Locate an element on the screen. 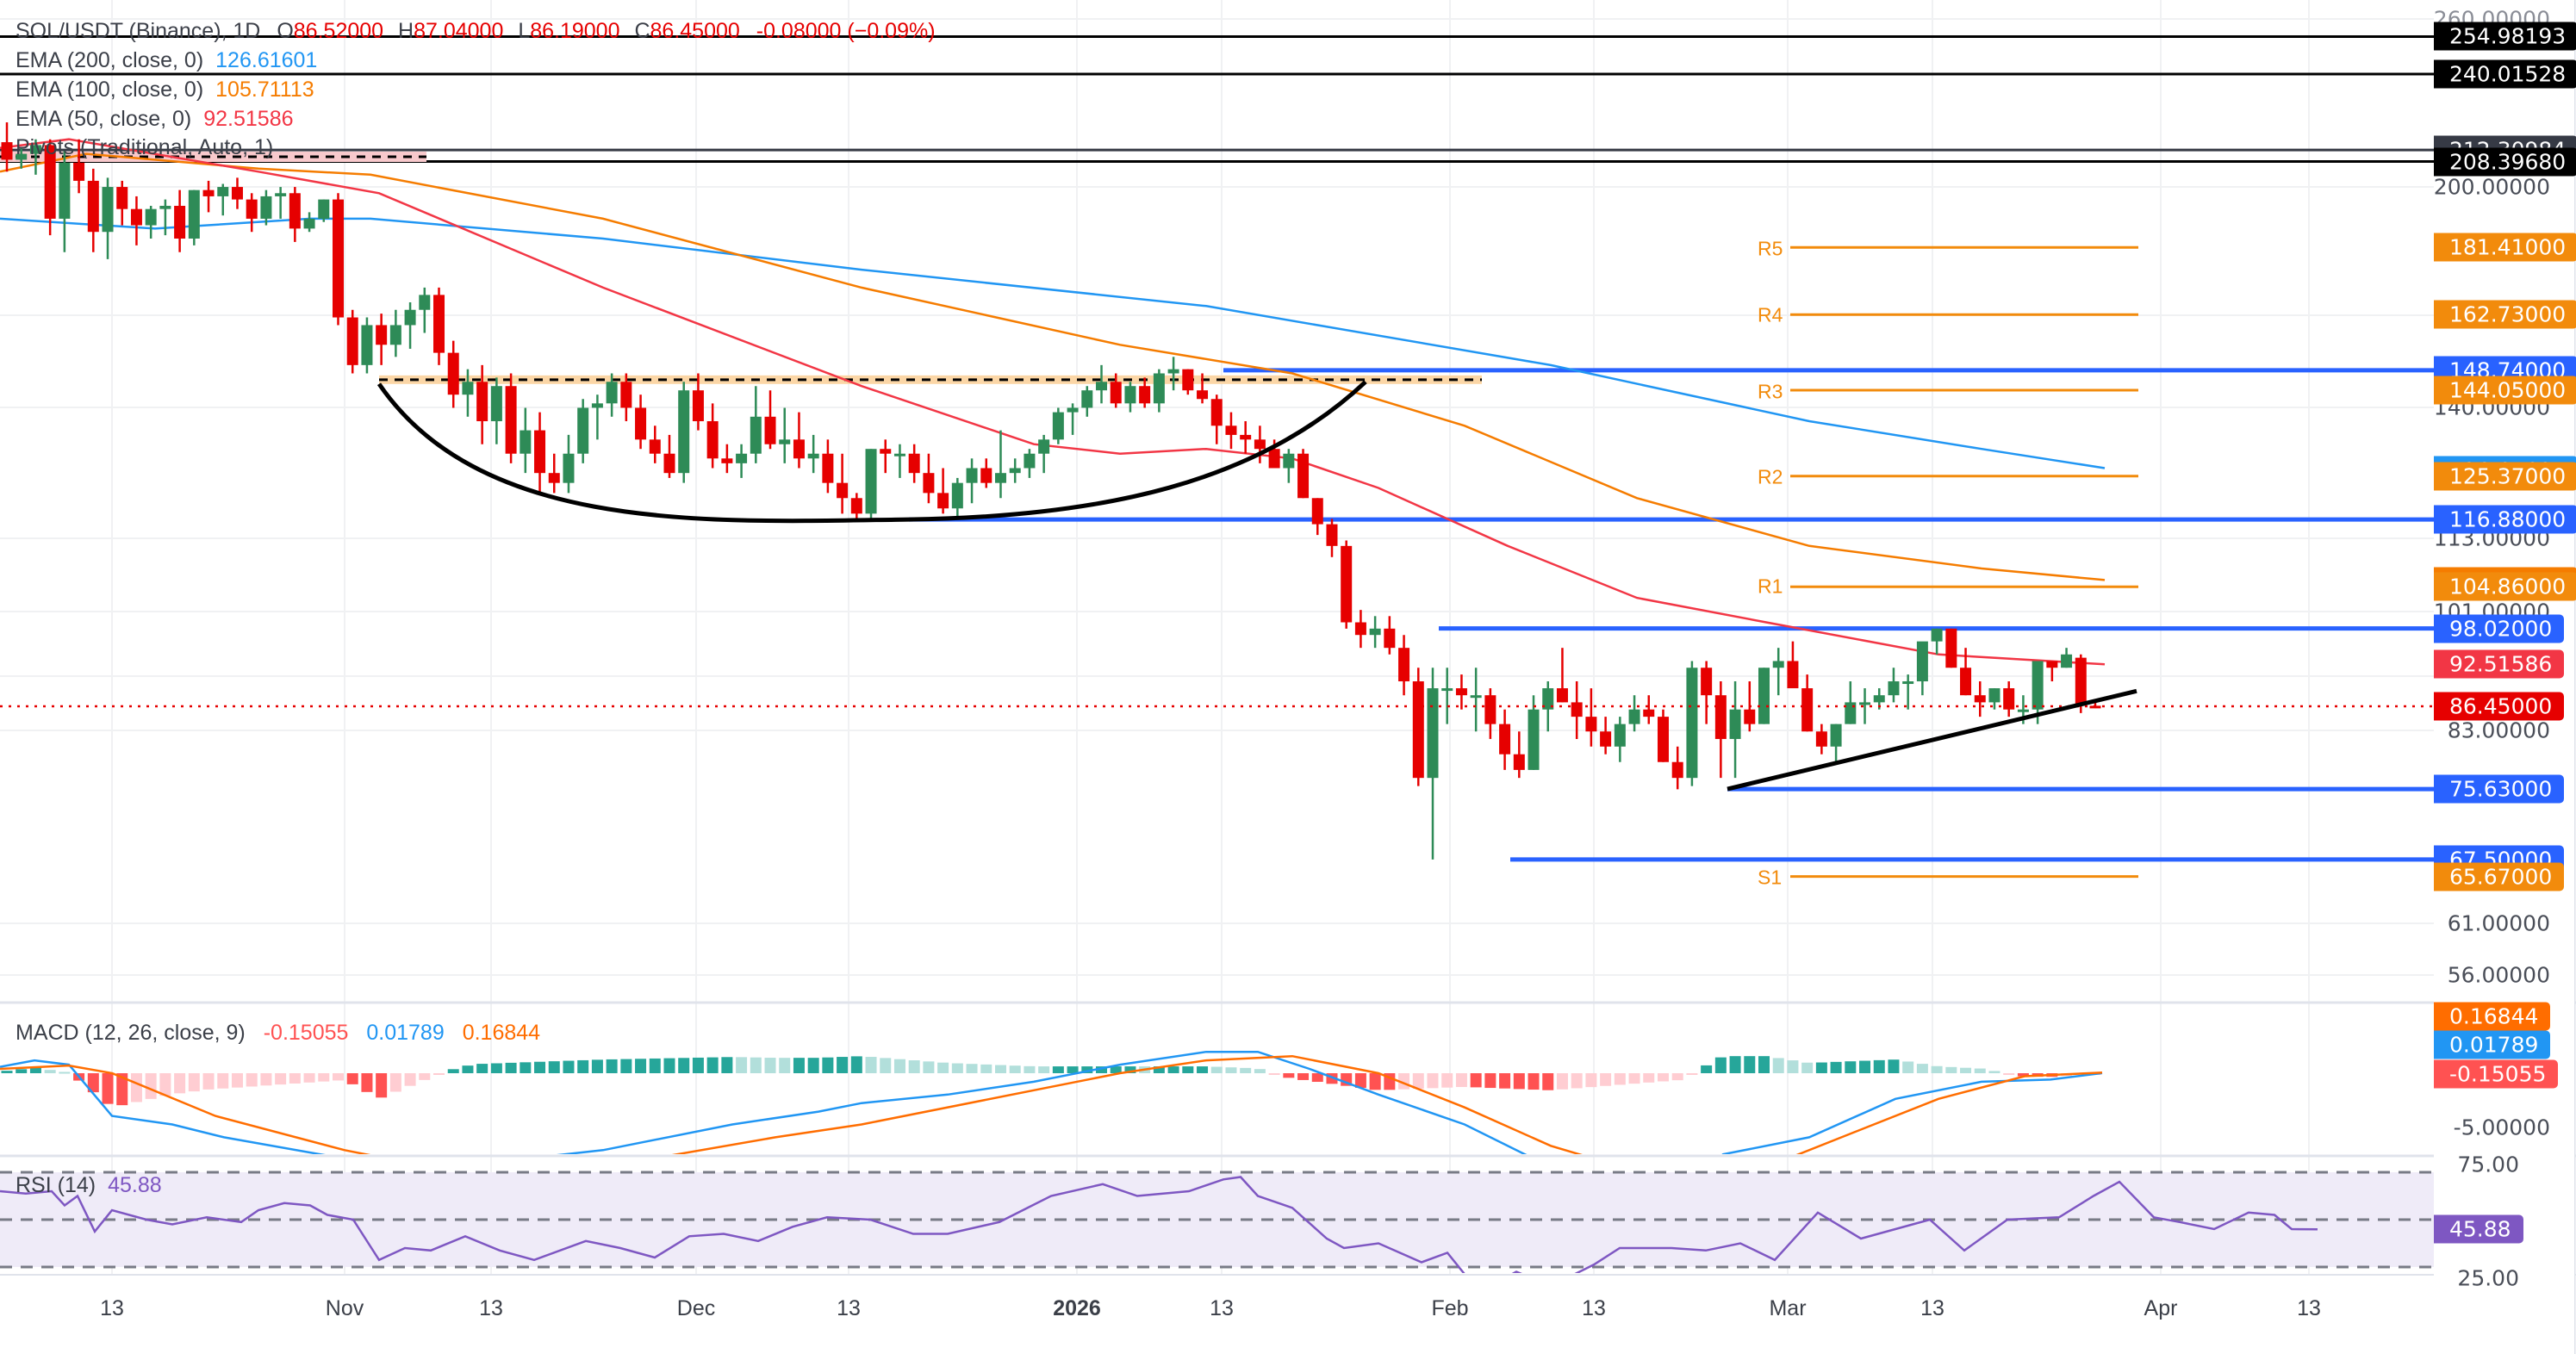 The height and width of the screenshot is (1354, 2576). macd-signal-line is located at coordinates (1052, 1119).